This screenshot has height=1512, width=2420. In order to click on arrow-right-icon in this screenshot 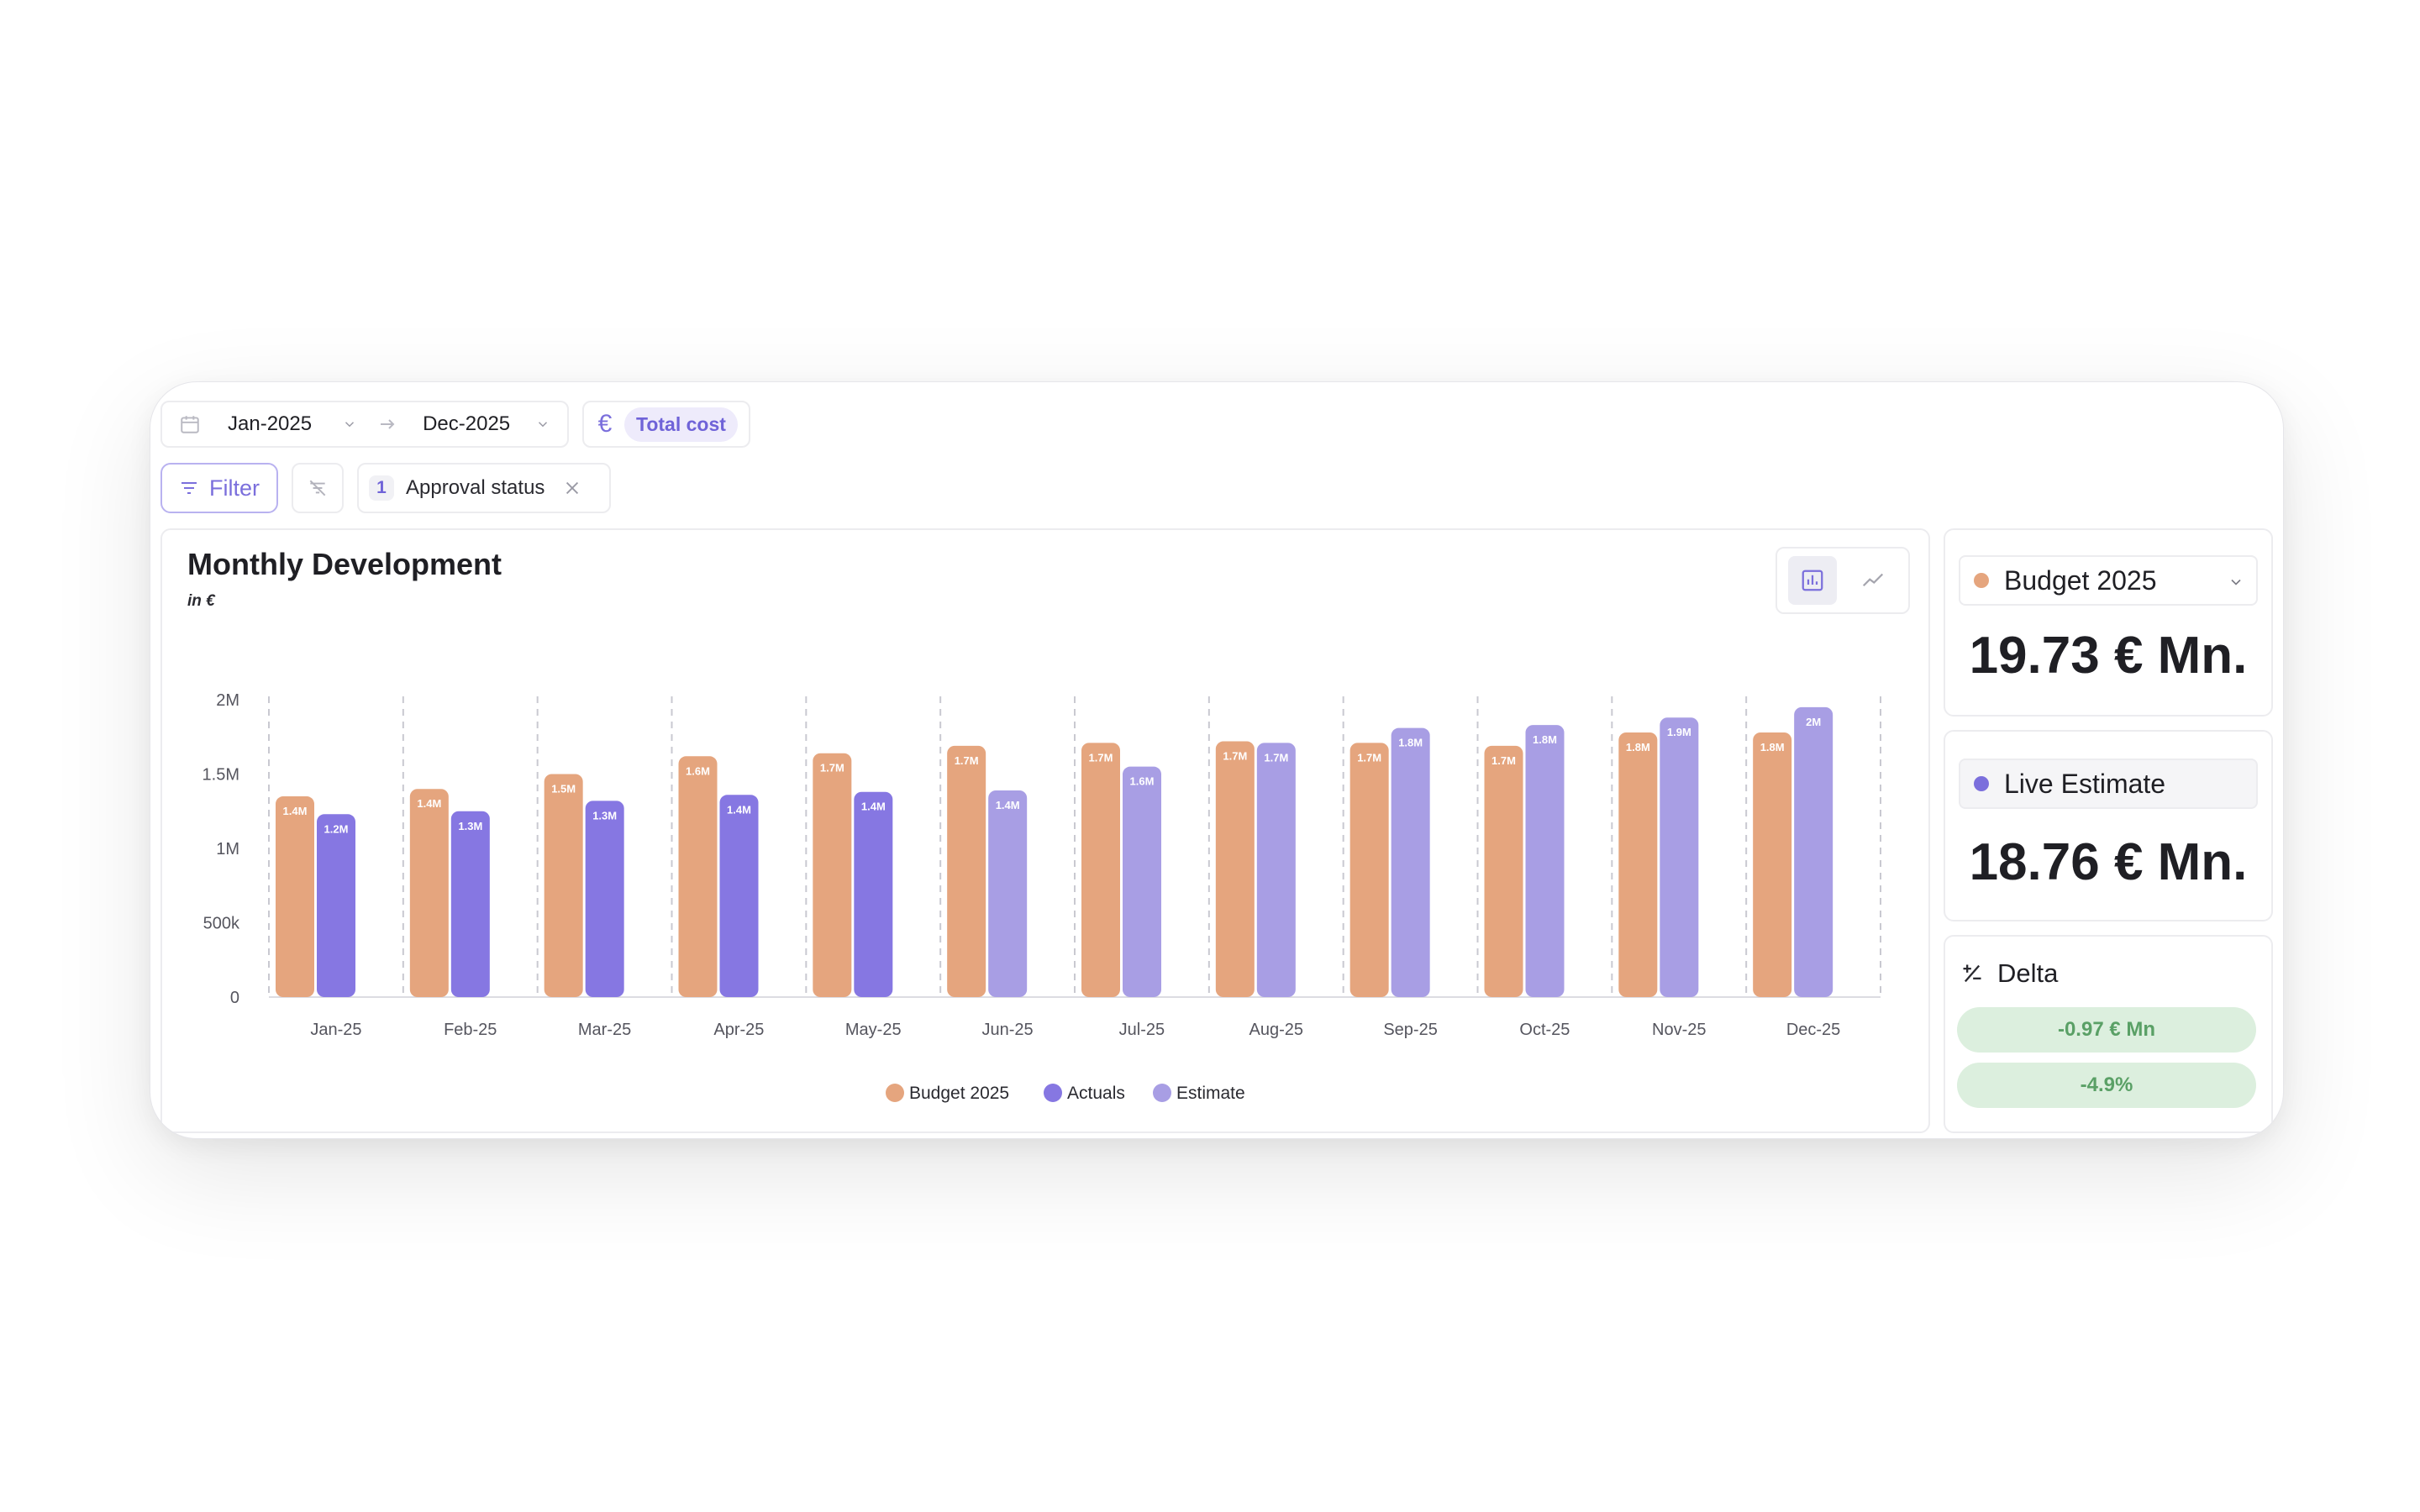, I will do `click(388, 424)`.